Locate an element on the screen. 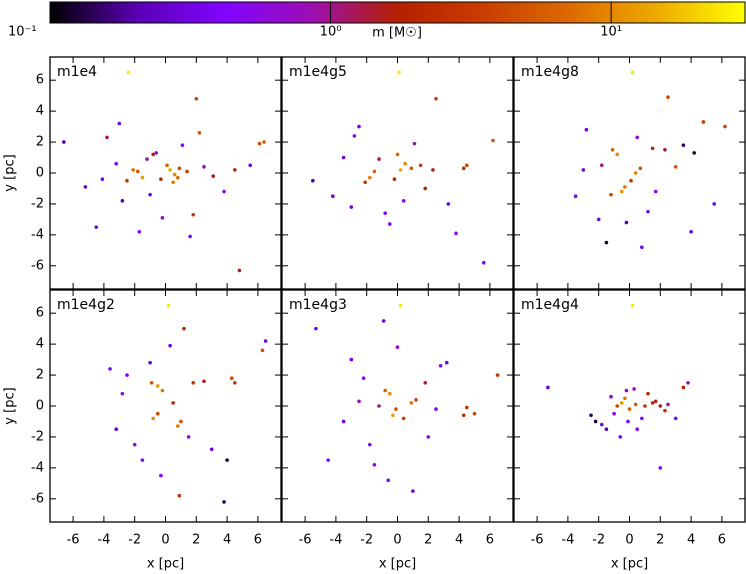  colorbar-tick-label: 10¹ is located at coordinates (611, 32).